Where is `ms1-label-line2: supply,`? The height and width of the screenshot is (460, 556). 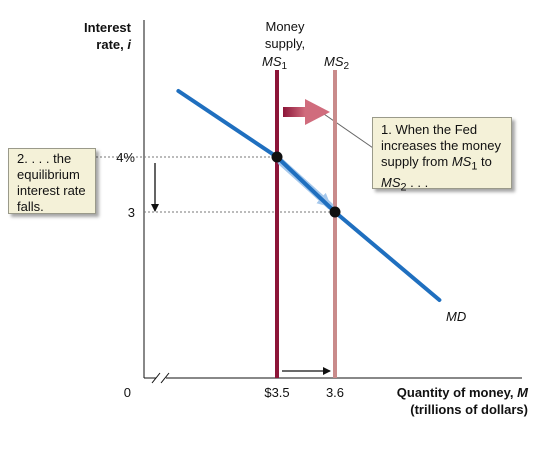 ms1-label-line2: supply, is located at coordinates (285, 43).